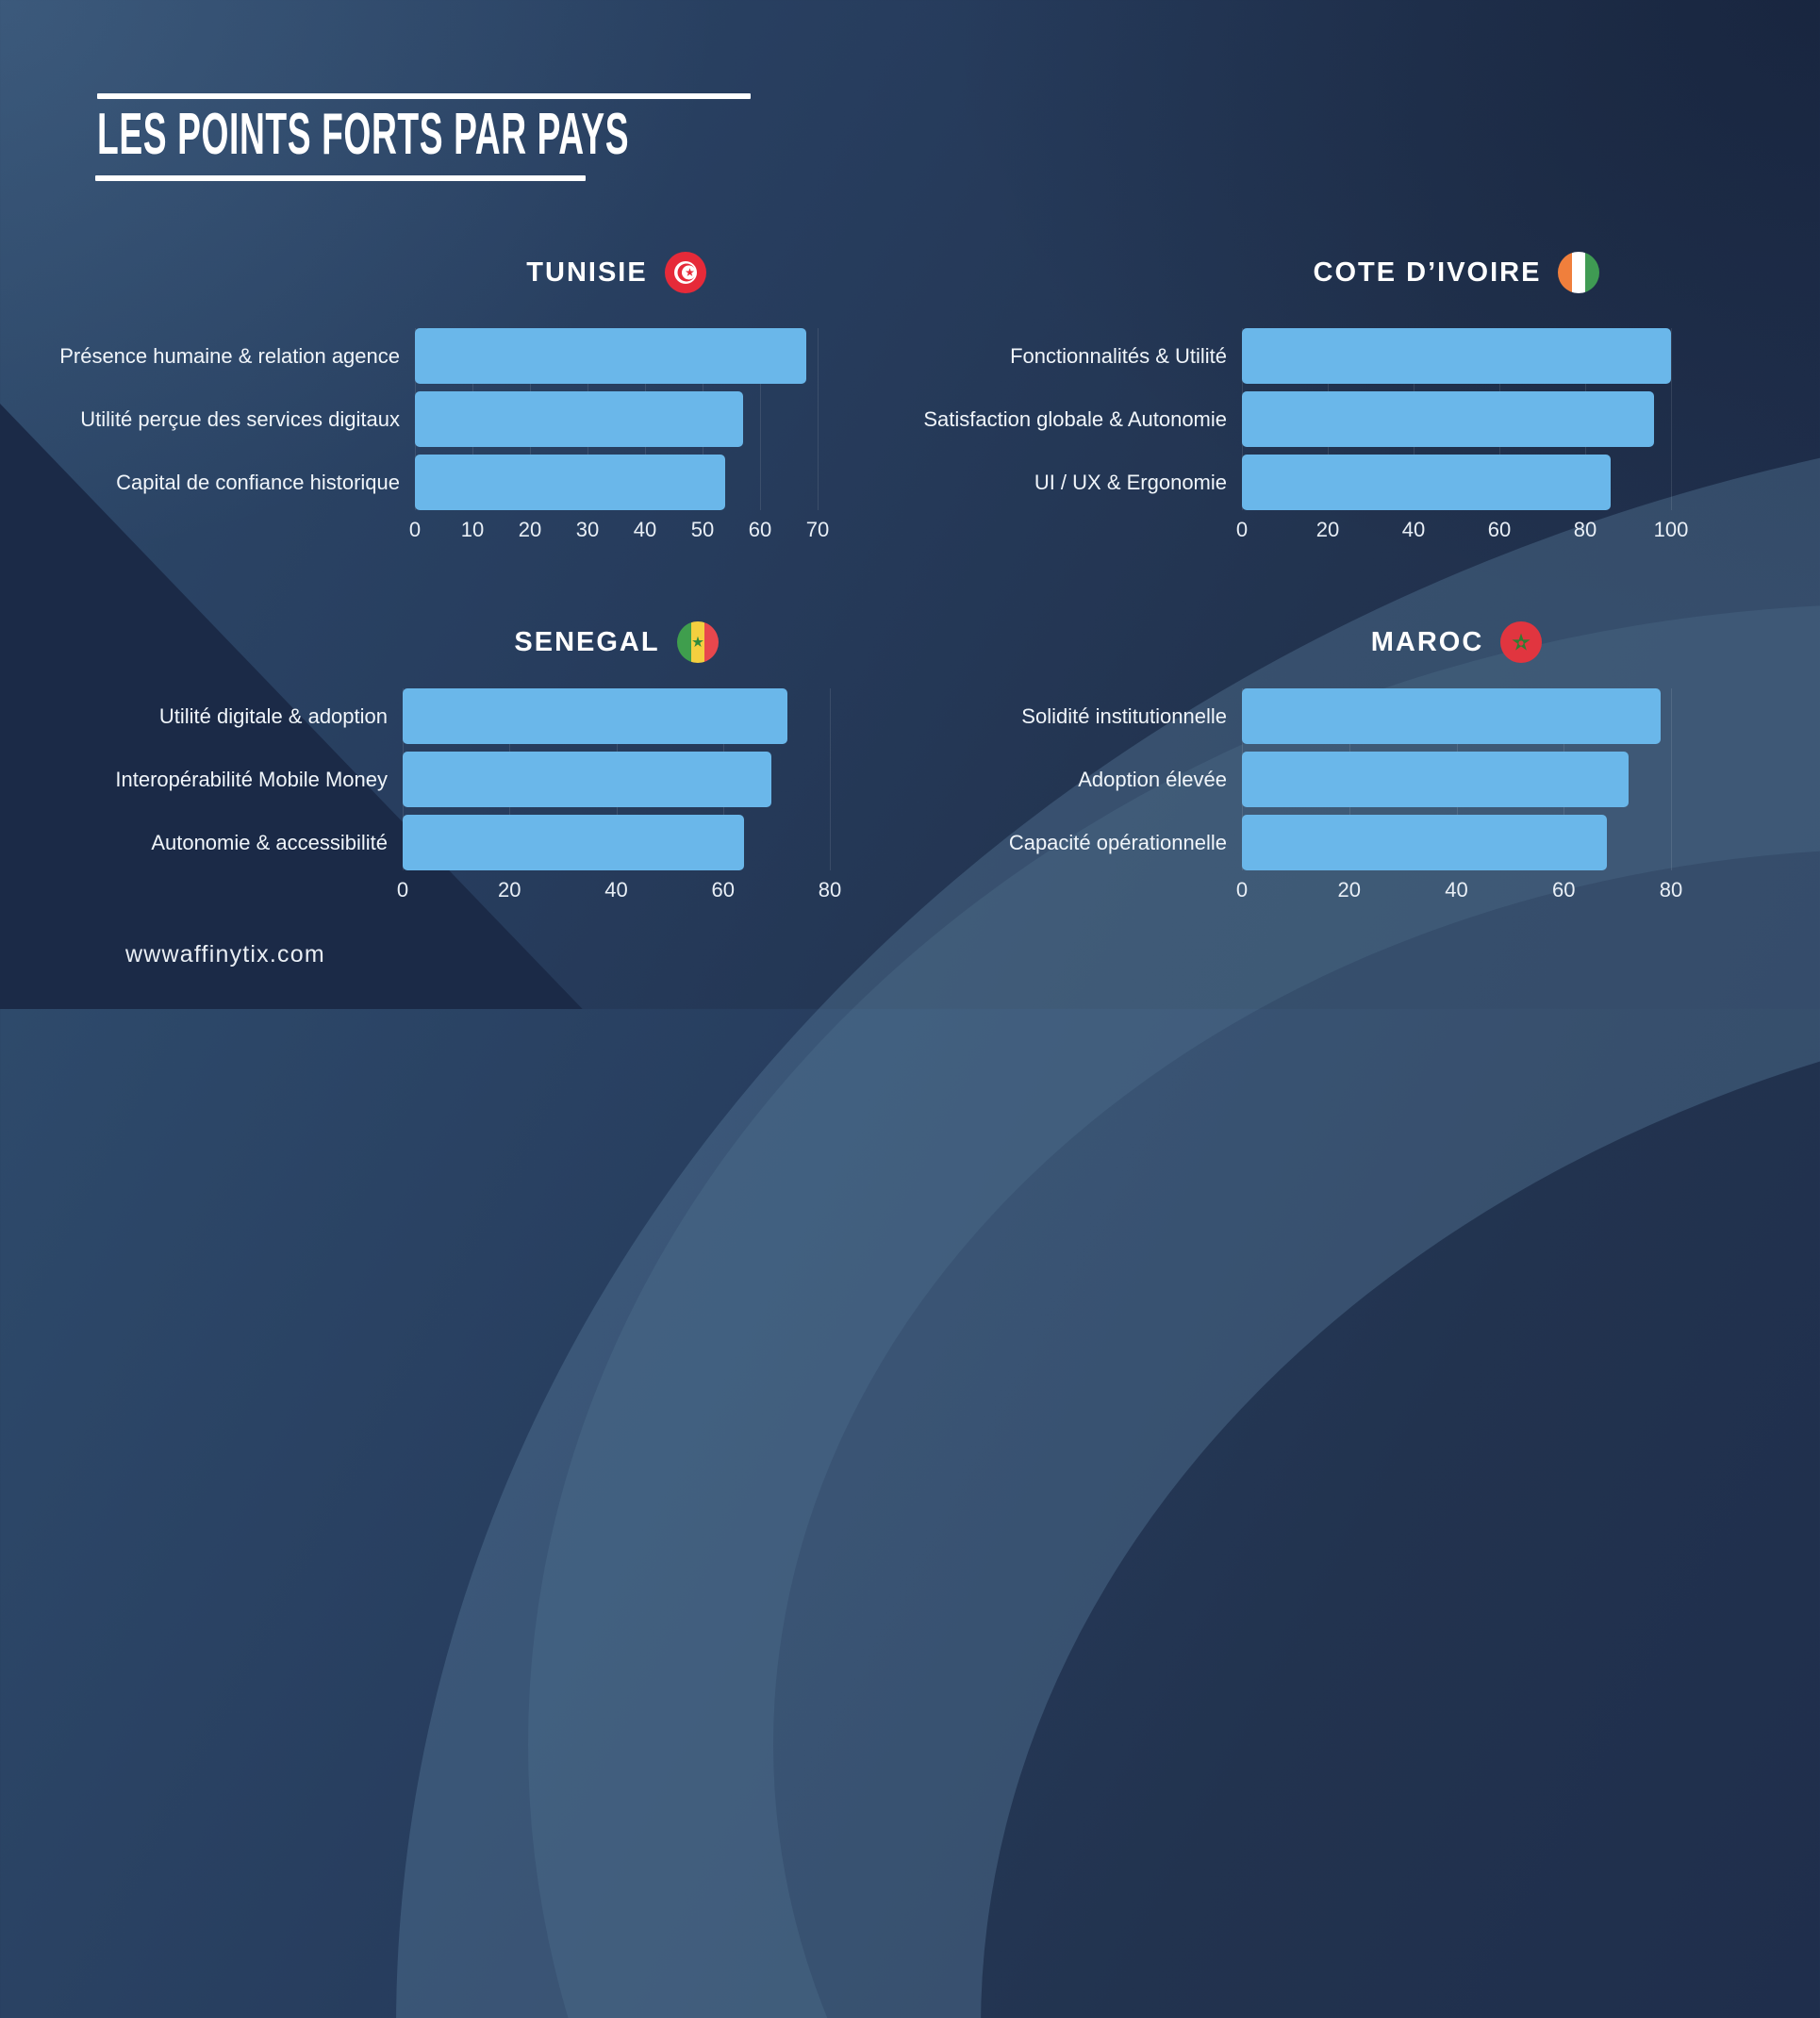 Image resolution: width=1820 pixels, height=2018 pixels. What do you see at coordinates (1579, 272) in the screenshot?
I see `ivory-coast-flag-icon` at bounding box center [1579, 272].